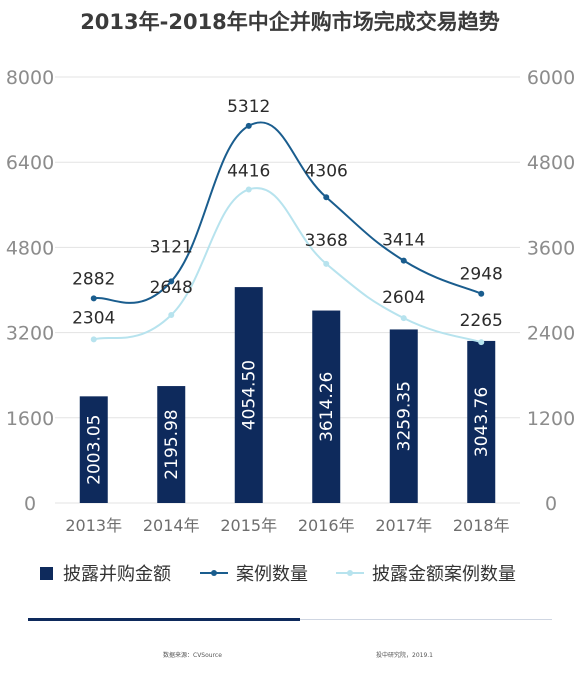  What do you see at coordinates (171, 288) in the screenshot?
I see `series-value-label: 2648` at bounding box center [171, 288].